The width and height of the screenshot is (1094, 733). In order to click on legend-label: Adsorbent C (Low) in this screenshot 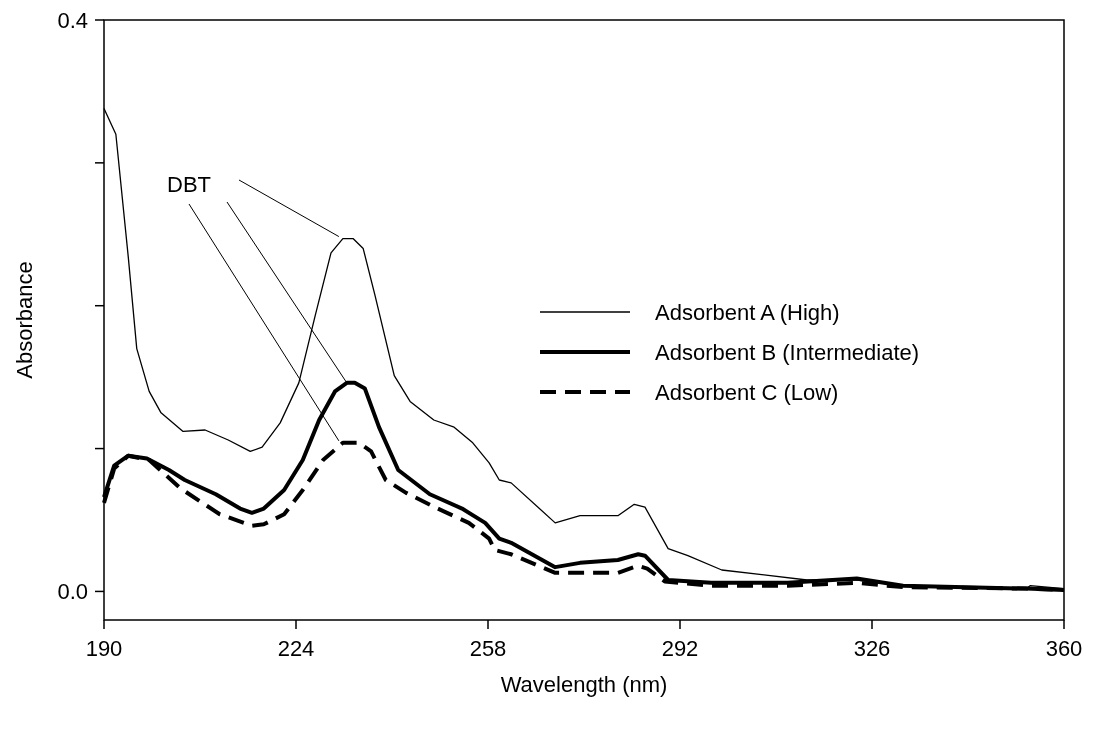, I will do `click(747, 392)`.